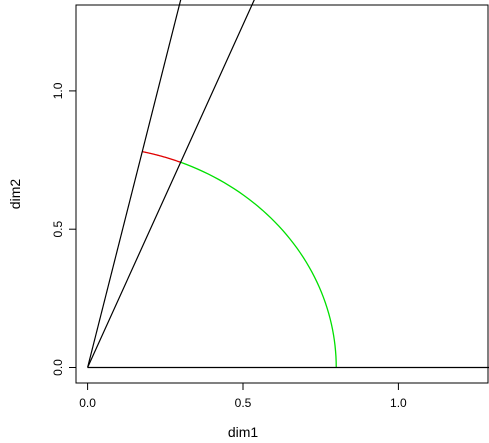 Image resolution: width=489 pixels, height=443 pixels. Describe the element at coordinates (58, 229) in the screenshot. I see `y-tick-label: 0.5` at that location.